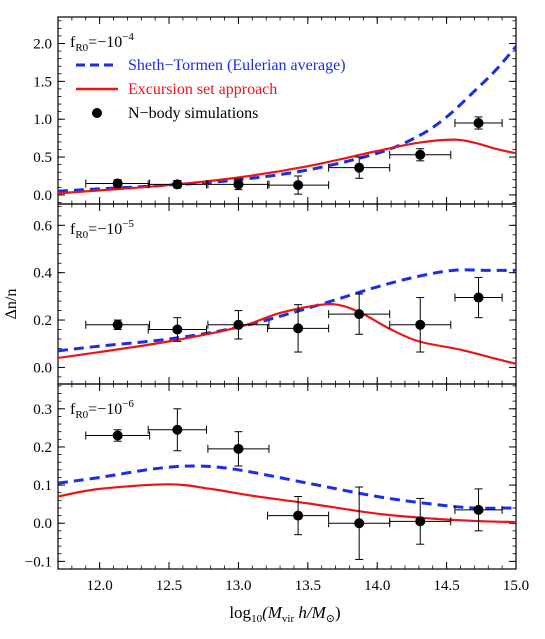 This screenshot has width=545, height=639. What do you see at coordinates (257, 619) in the screenshot?
I see `x-axis-label-base: 10` at bounding box center [257, 619].